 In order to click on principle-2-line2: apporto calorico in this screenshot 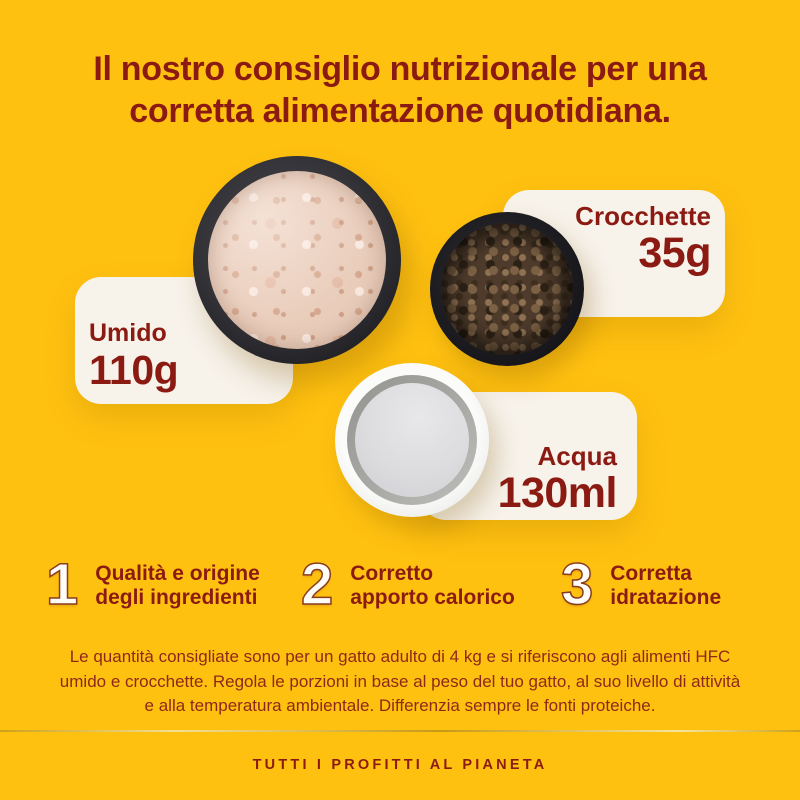, I will do `click(432, 597)`.